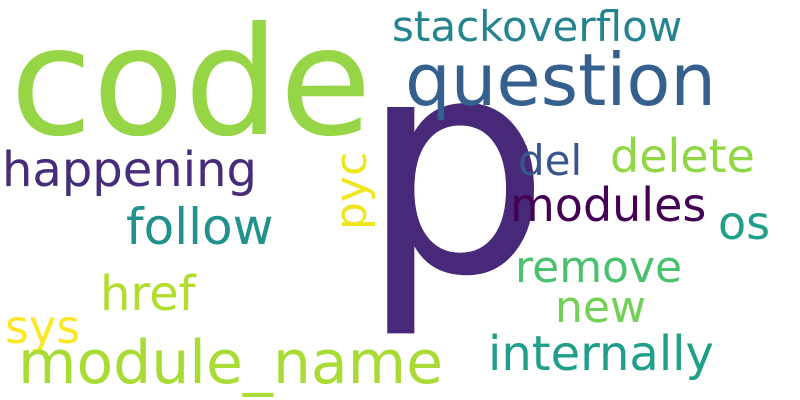 The width and height of the screenshot is (800, 400). What do you see at coordinates (550, 160) in the screenshot?
I see `word-del: del` at bounding box center [550, 160].